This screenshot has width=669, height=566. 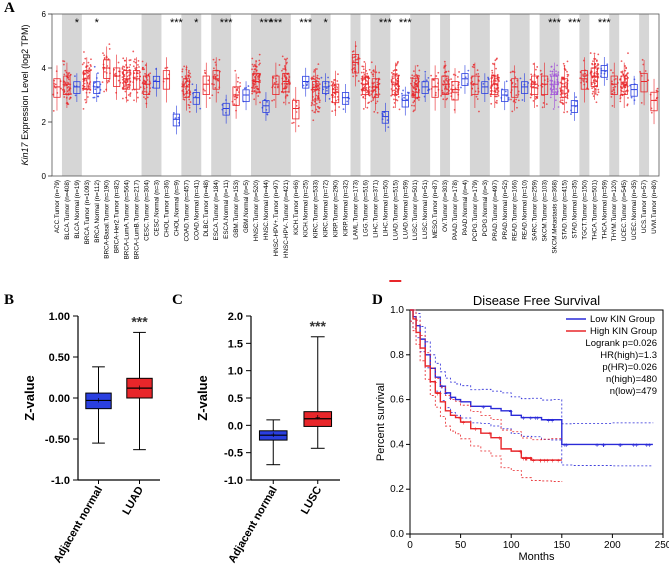 I want to click on panel-a-category-label: HNSC-HPV+.Tumor (n=97), so click(x=276, y=218).